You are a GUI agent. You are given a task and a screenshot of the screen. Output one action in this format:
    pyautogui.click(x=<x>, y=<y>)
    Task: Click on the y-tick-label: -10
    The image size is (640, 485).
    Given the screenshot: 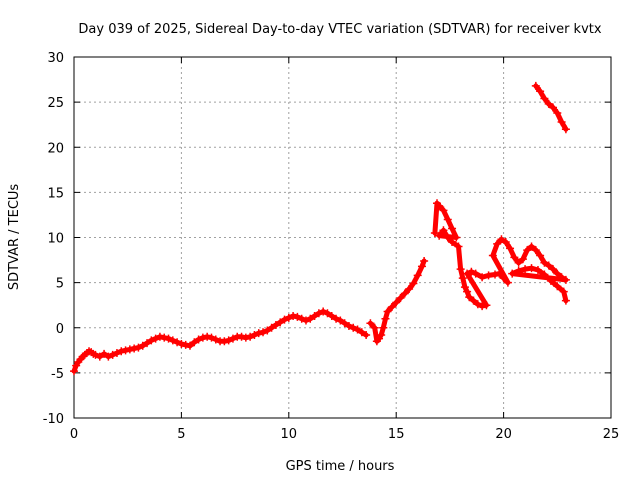 What is the action you would take?
    pyautogui.click(x=53, y=419)
    